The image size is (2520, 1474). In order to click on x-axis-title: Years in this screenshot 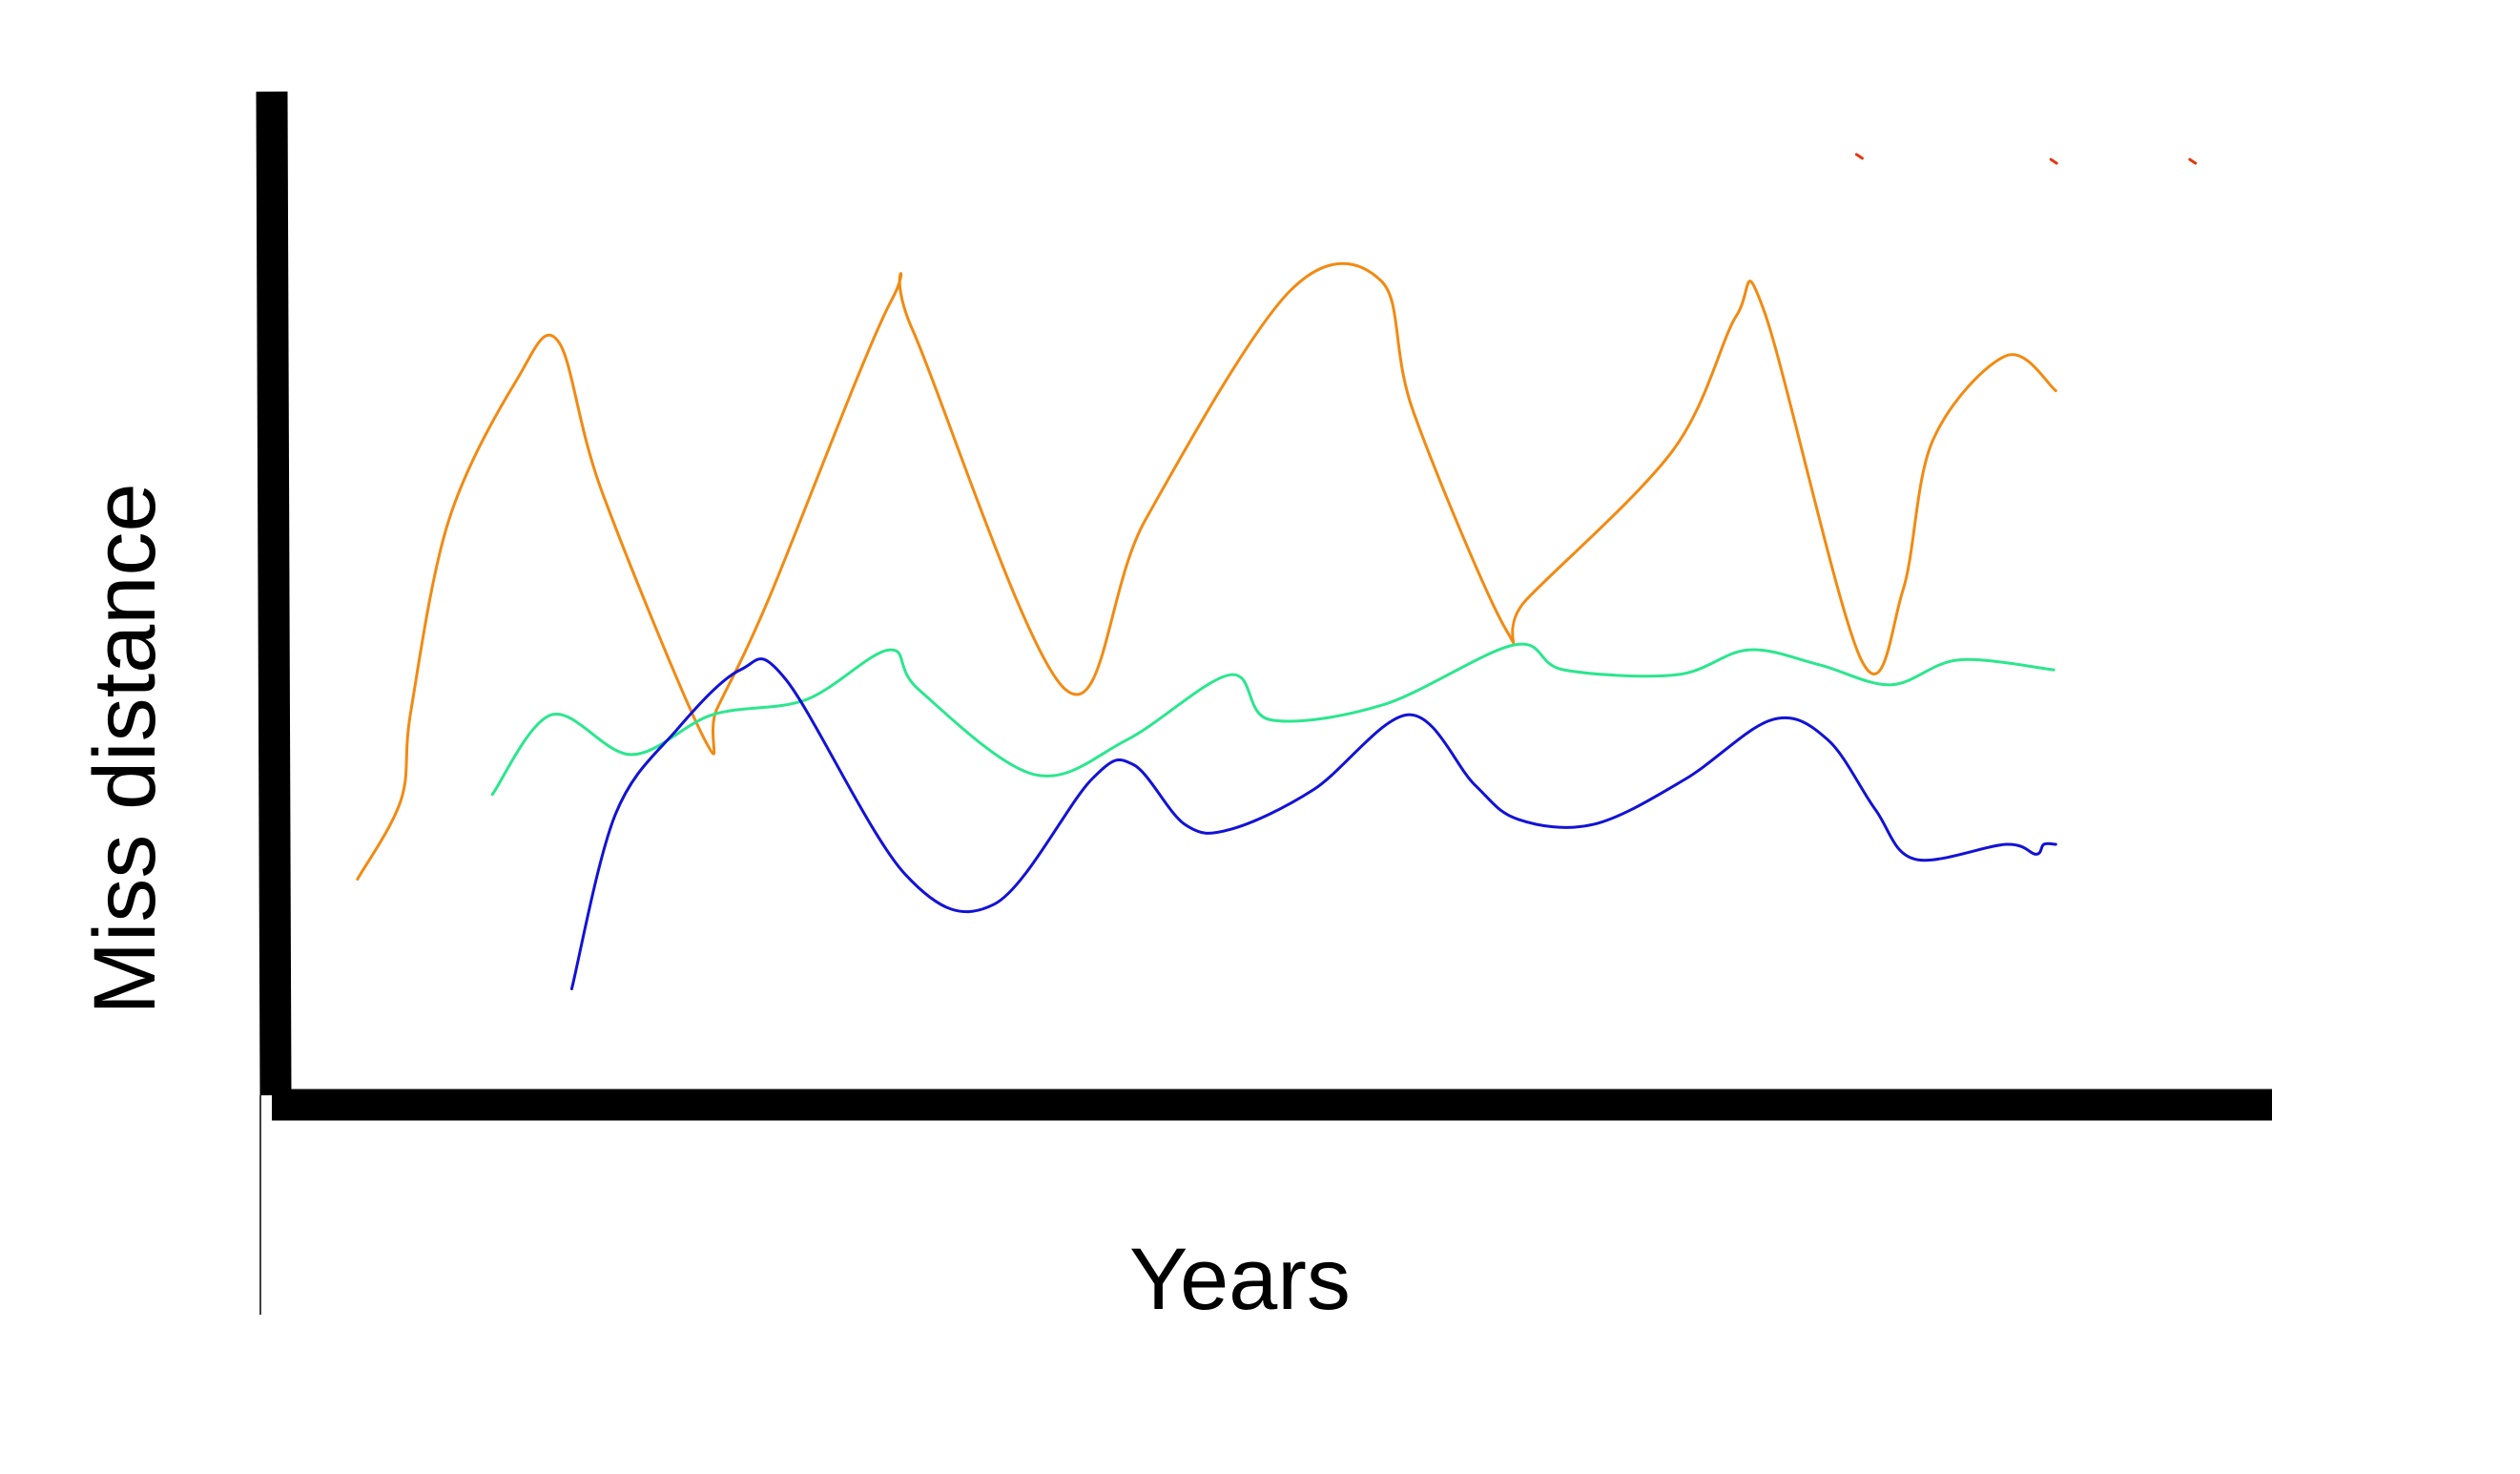, I will do `click(1240, 1279)`.